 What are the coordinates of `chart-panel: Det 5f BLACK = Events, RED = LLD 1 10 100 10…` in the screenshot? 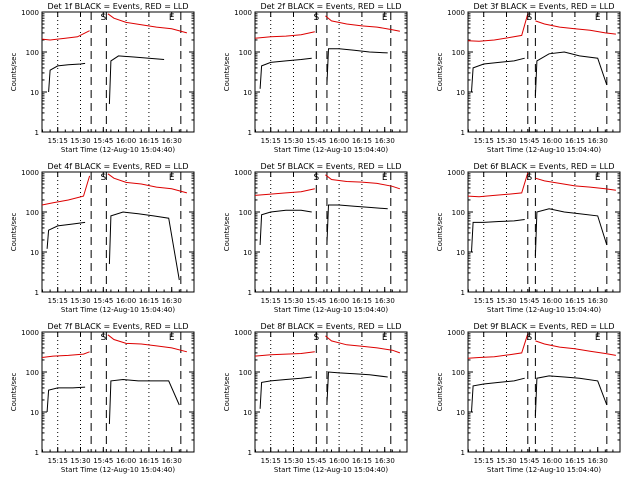 It's located at (315, 238).